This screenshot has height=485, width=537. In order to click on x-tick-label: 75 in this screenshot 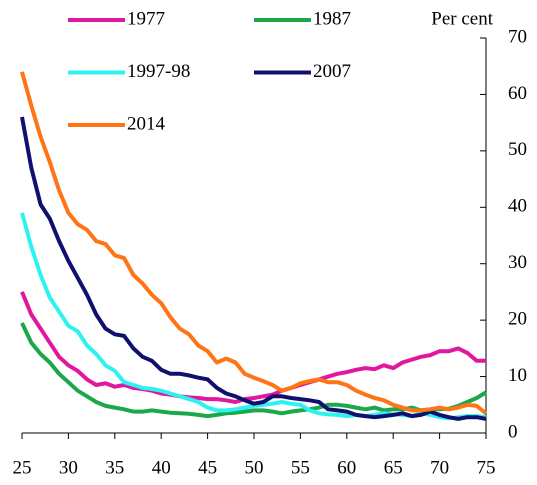, I will do `click(486, 467)`.